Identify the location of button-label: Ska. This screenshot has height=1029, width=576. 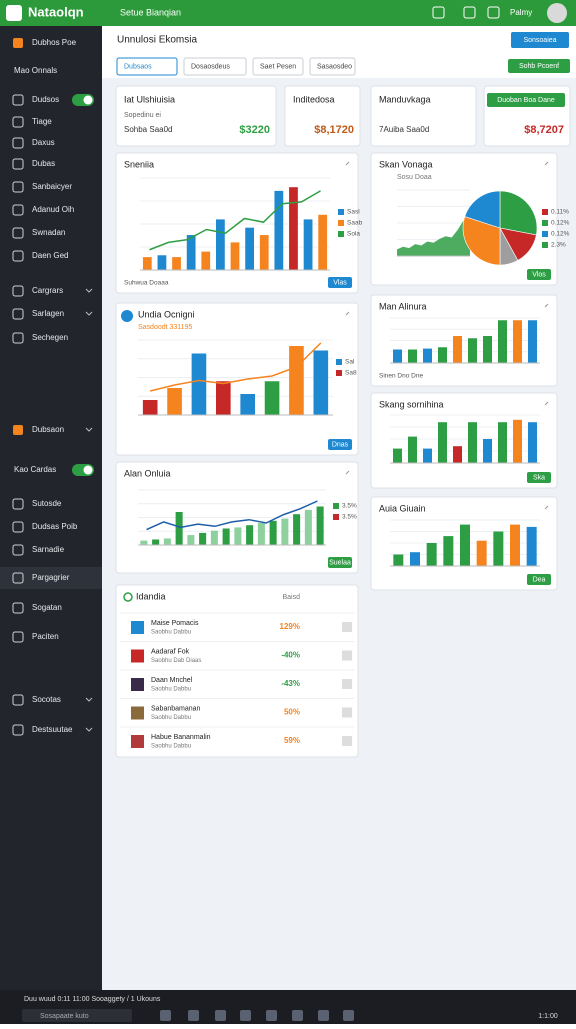
(539, 477).